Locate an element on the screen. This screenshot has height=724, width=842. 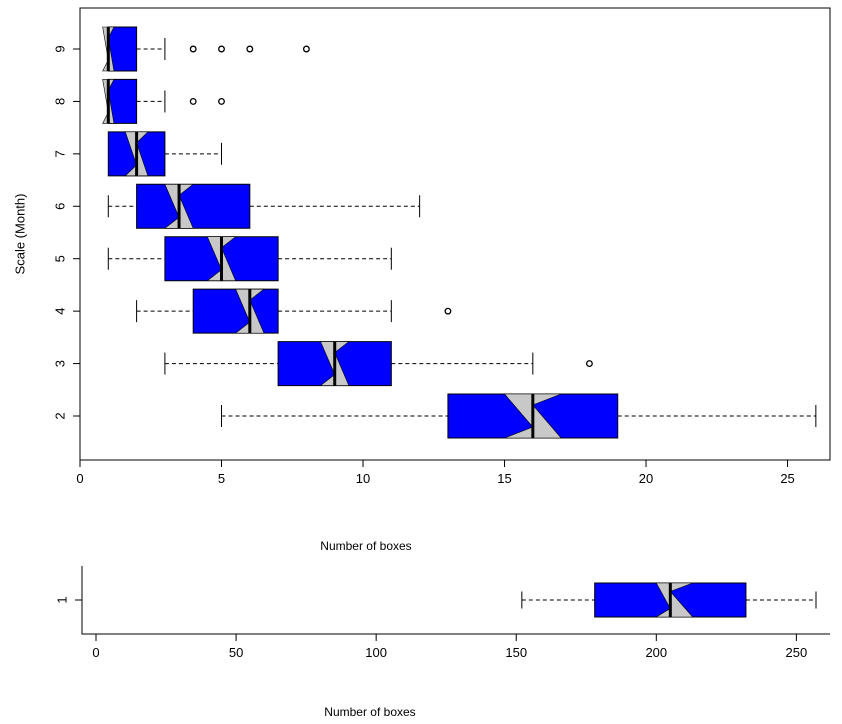
x-tick-label: 50 is located at coordinates (236, 652).